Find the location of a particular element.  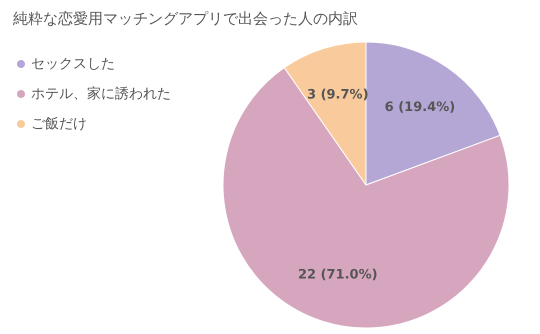

data-label: 6 (19.4%) is located at coordinates (420, 108).